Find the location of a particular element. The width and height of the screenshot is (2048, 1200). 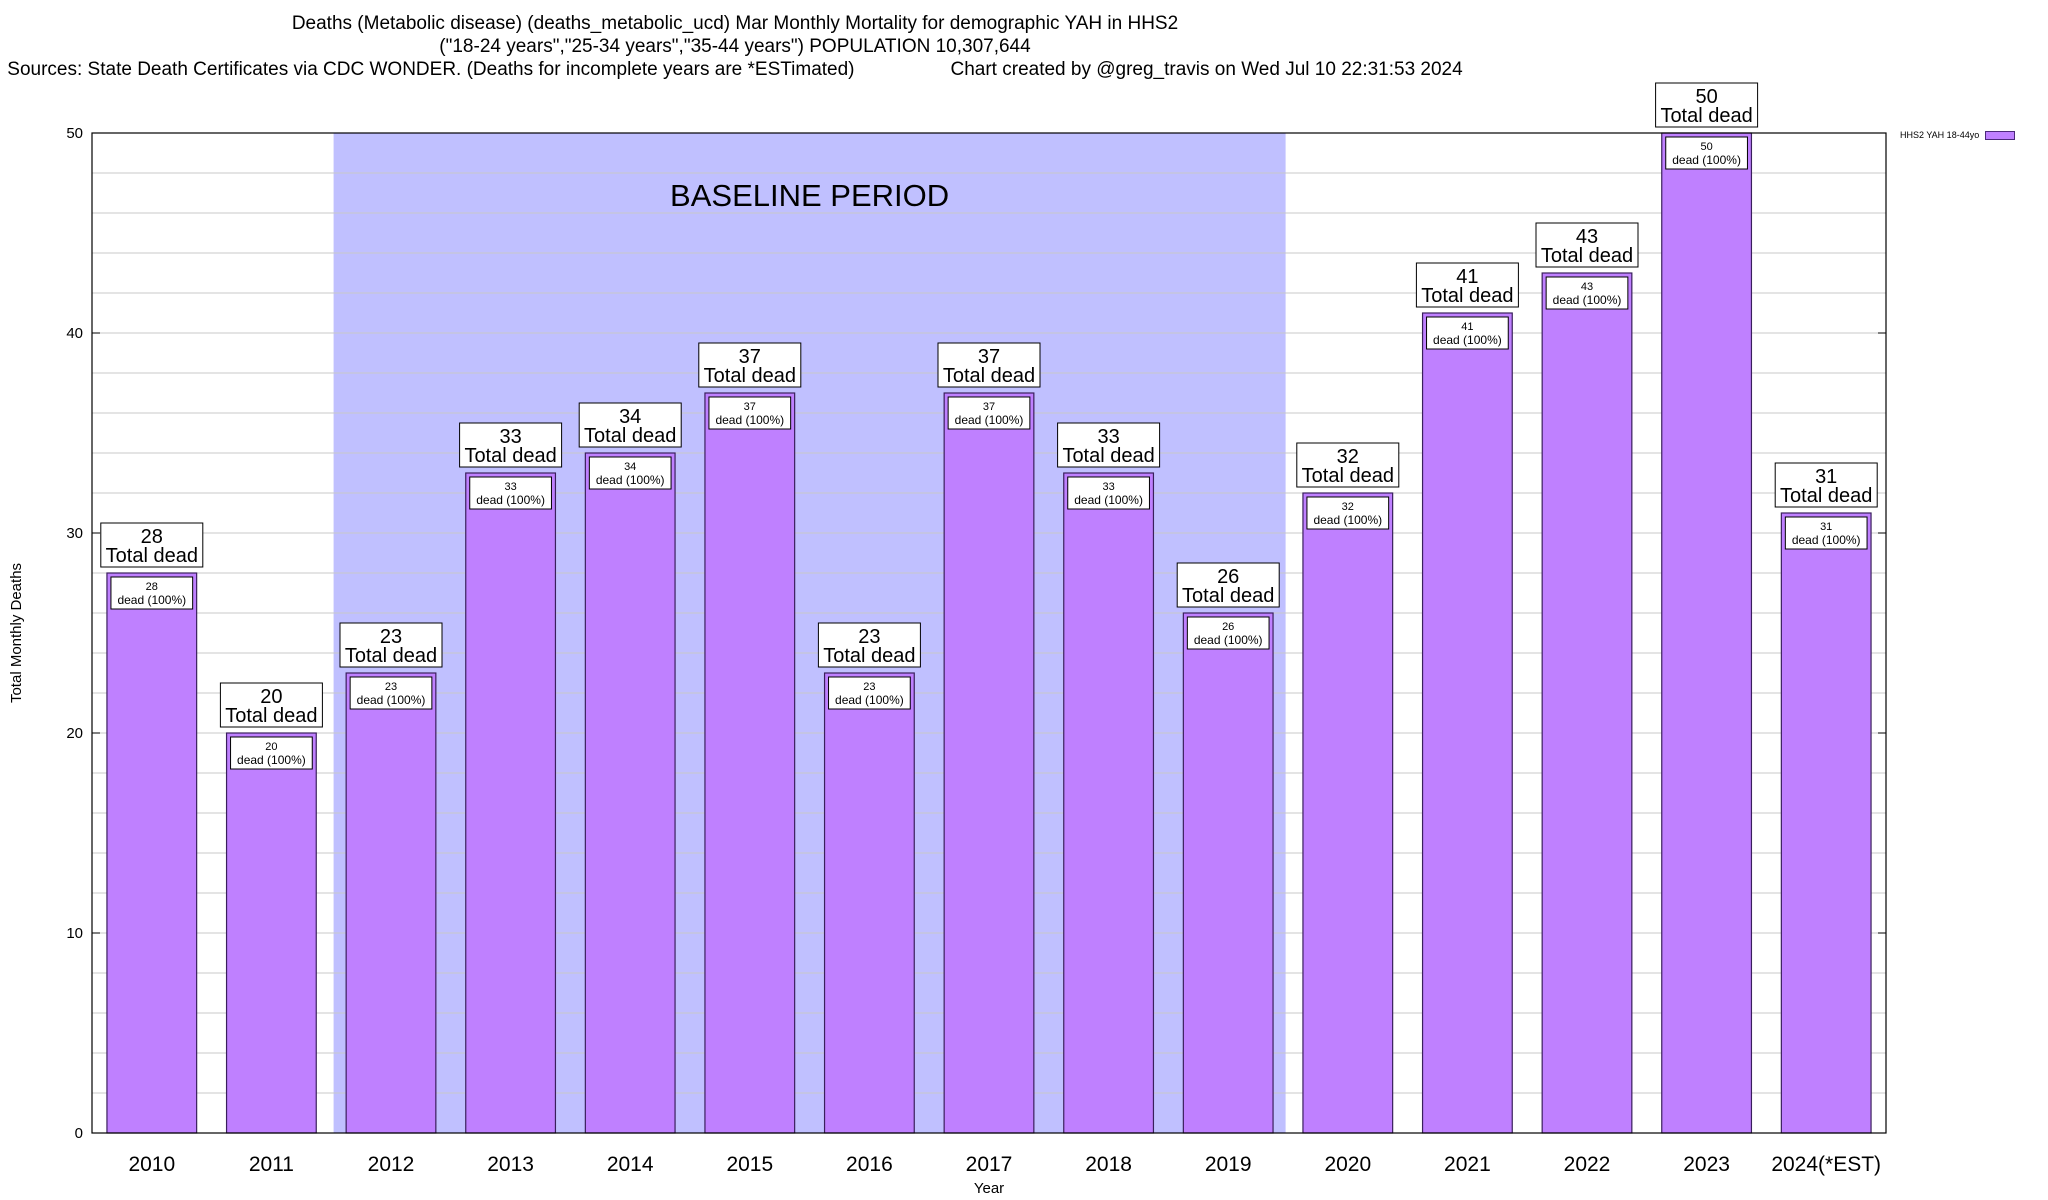

bar-top-value: 26 is located at coordinates (1228, 577).